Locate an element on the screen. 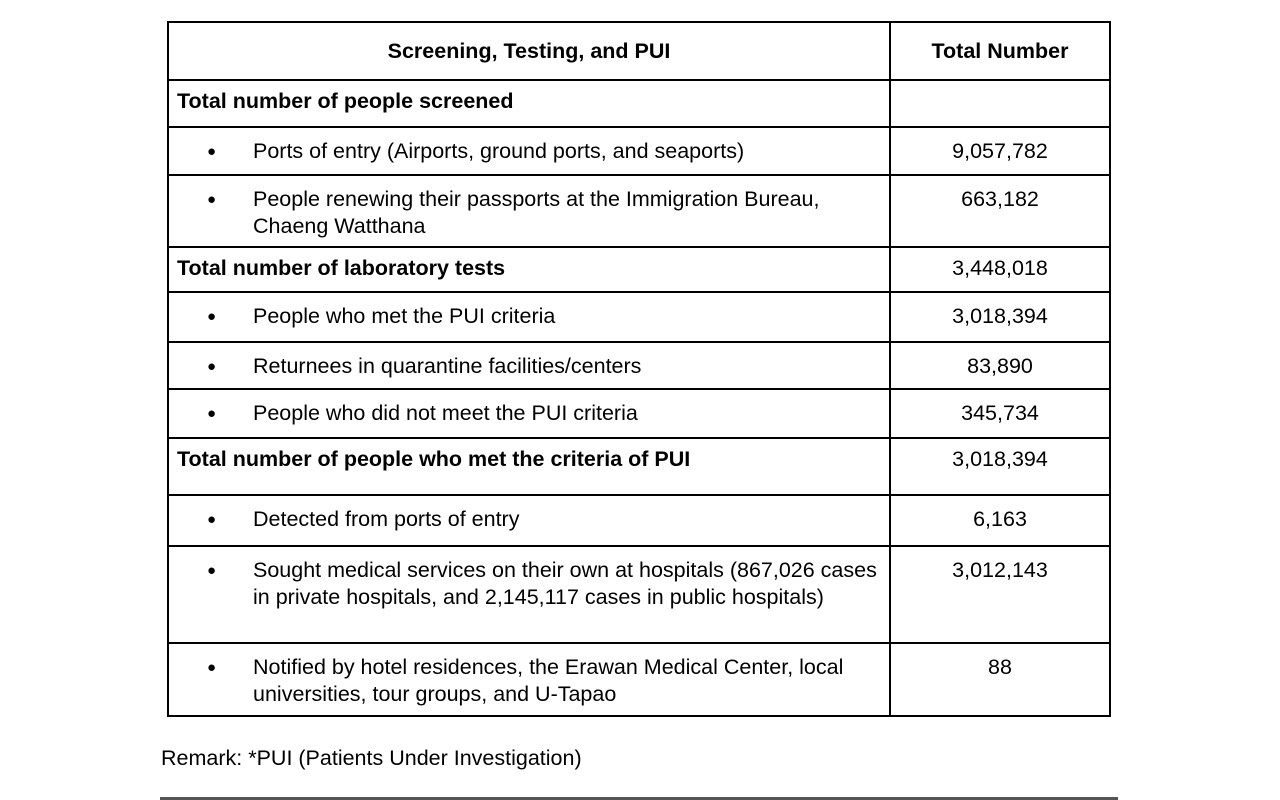 The image size is (1280, 800). row-value is located at coordinates (1000, 103).